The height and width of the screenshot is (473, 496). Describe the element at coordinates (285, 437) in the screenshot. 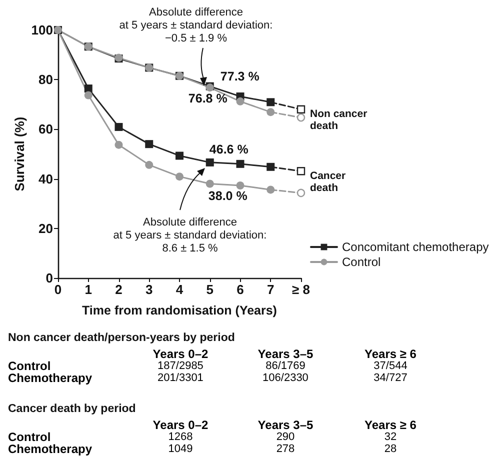

I see `text: 290` at that location.